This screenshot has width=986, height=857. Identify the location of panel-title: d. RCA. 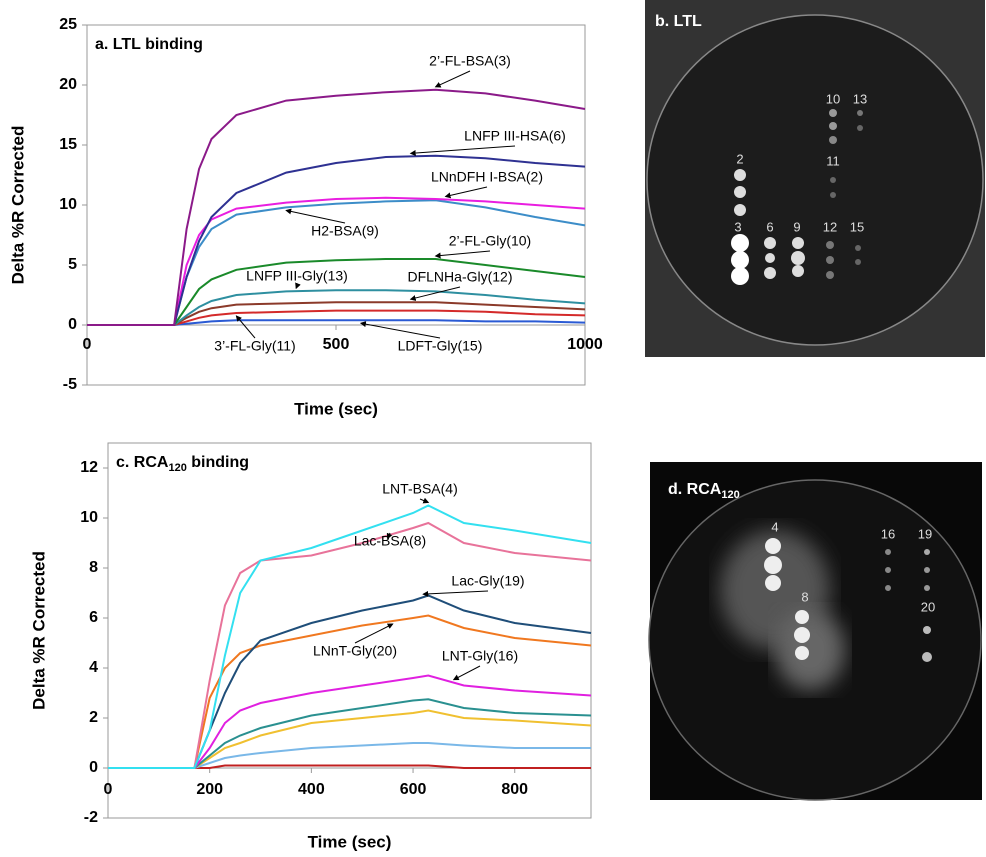
(695, 489).